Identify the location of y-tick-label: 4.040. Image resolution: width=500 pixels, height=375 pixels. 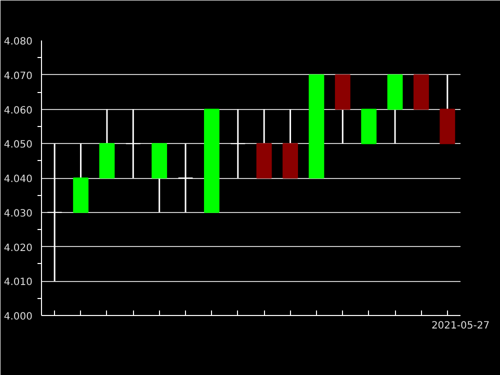
(18, 179).